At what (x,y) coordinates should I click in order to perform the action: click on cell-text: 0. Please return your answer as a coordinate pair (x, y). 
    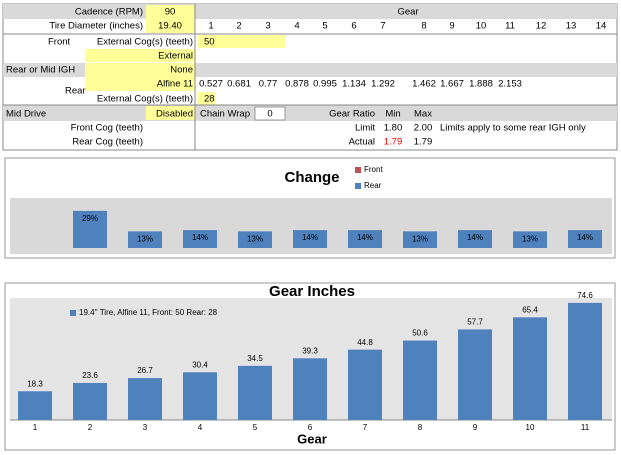
    Looking at the image, I should click on (269, 114).